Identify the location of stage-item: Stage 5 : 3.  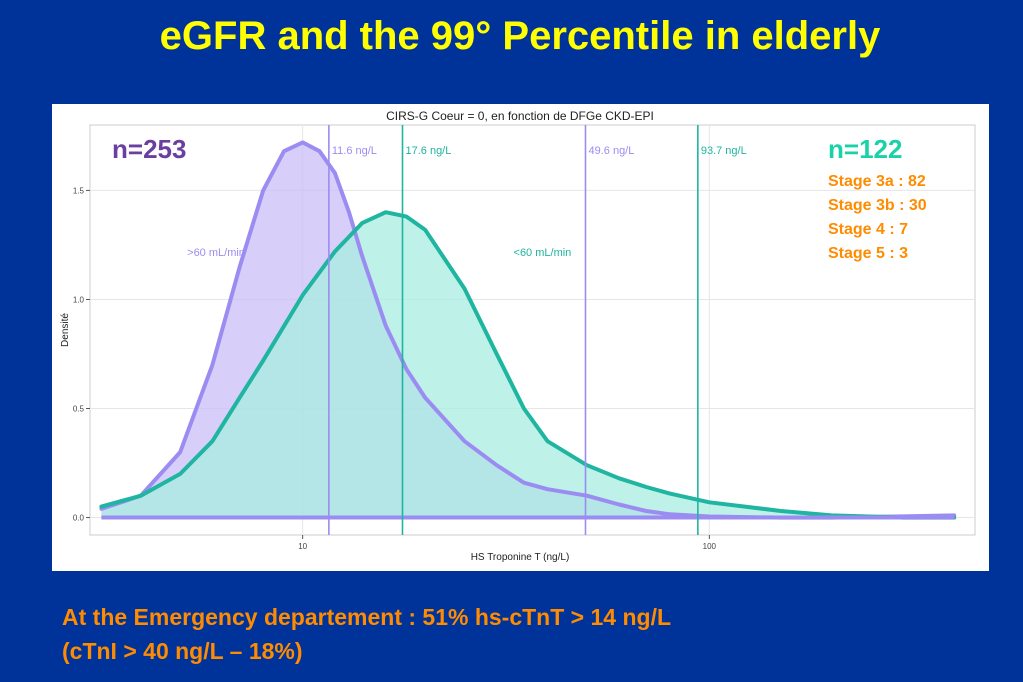
(868, 253).